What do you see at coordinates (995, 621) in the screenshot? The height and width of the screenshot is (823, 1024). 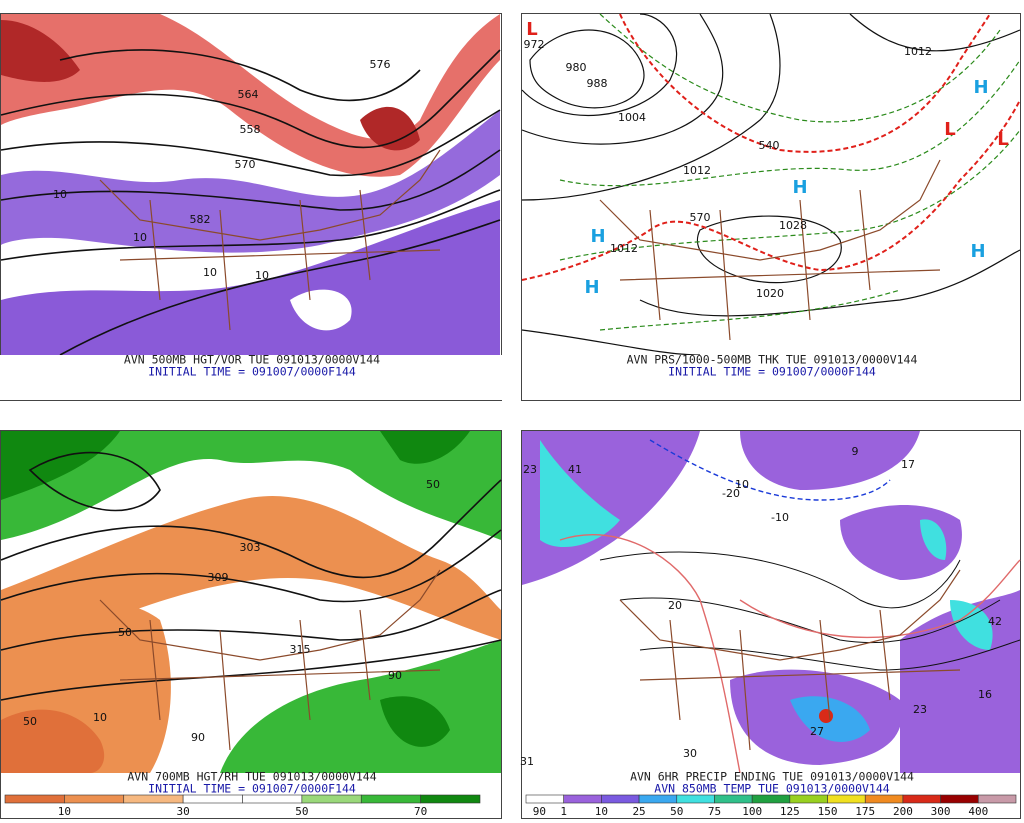 I see `map-label: 42` at bounding box center [995, 621].